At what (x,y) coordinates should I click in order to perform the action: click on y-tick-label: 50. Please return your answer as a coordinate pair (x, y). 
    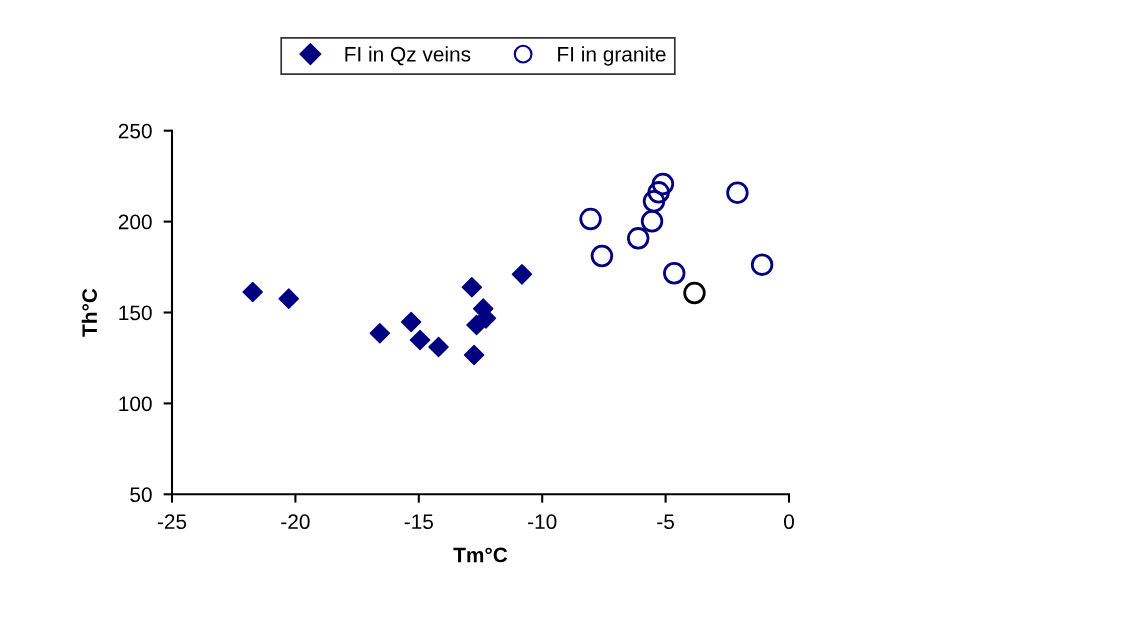
    Looking at the image, I should click on (141, 495).